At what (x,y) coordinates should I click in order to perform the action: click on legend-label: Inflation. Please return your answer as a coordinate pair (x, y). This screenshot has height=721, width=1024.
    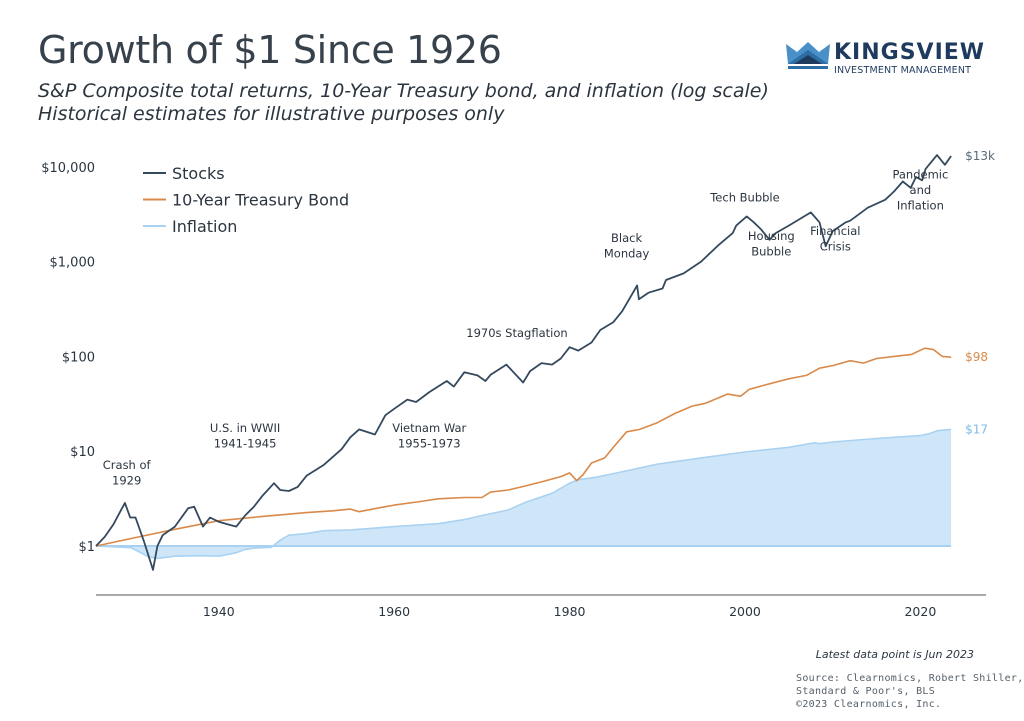
    Looking at the image, I should click on (204, 226).